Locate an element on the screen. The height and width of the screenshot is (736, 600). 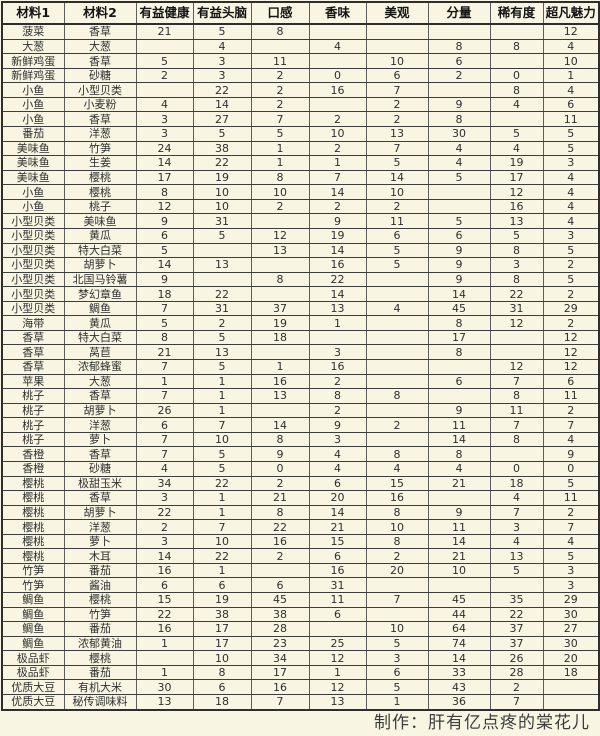
stat-cell: 35 is located at coordinates (516, 600).